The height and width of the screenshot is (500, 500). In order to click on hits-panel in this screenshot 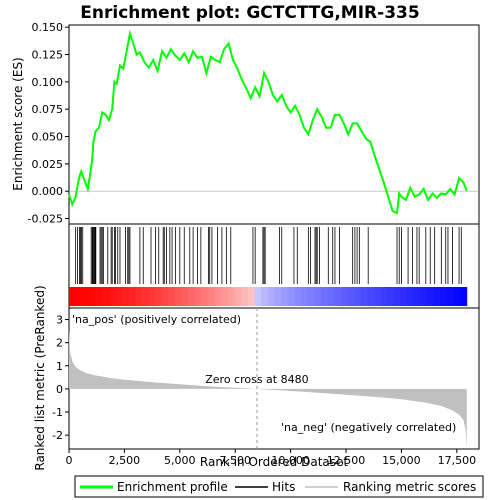, I will do `click(274, 266)`.